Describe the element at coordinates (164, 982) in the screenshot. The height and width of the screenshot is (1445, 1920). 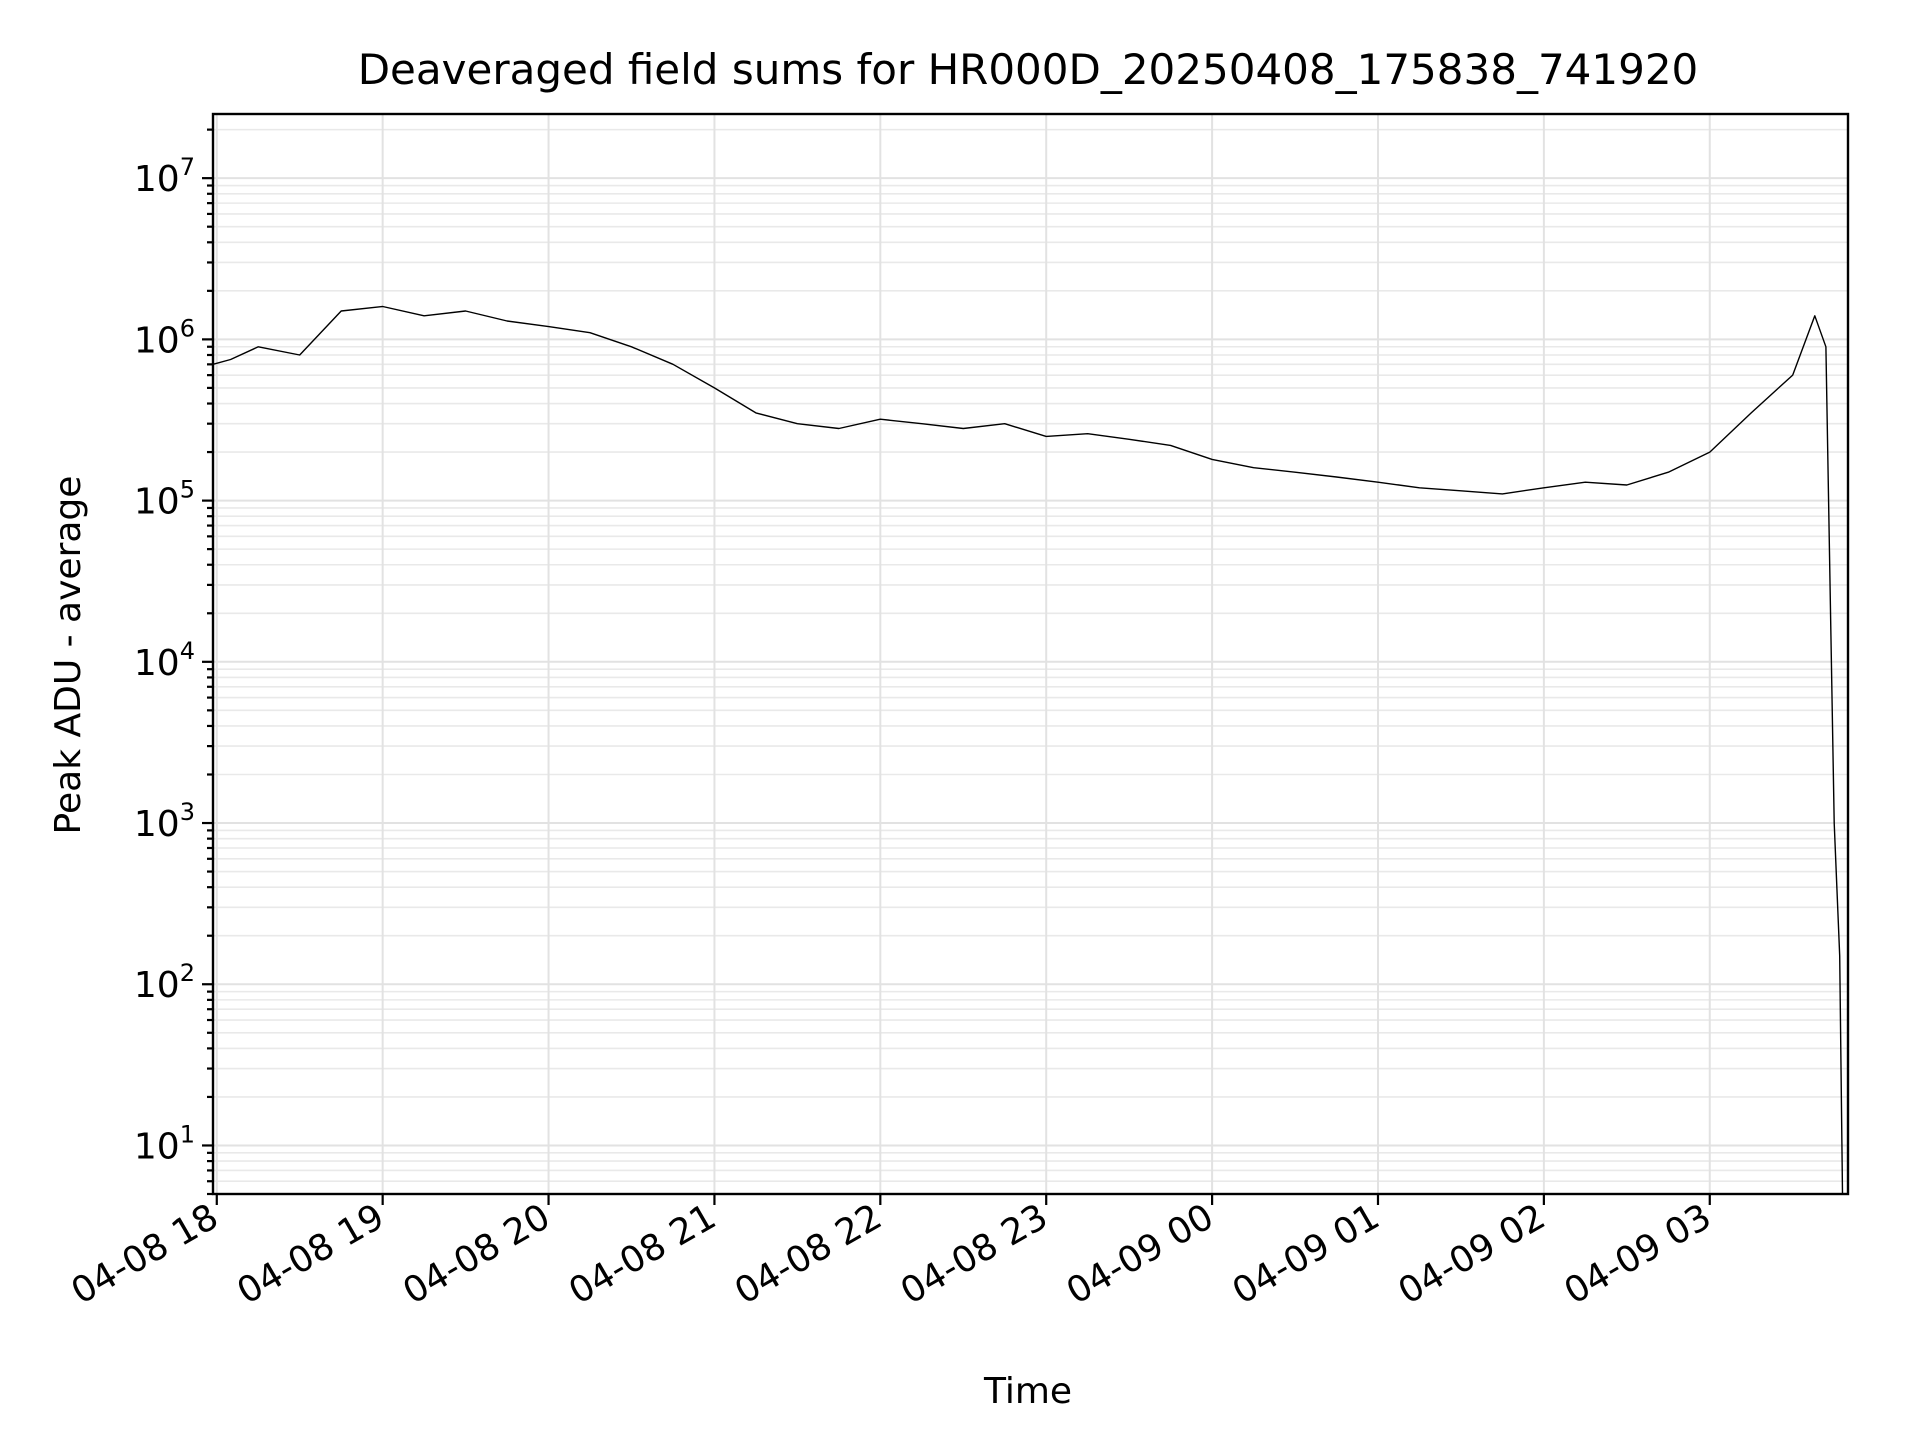
I see `y-tick-label: 10²` at that location.